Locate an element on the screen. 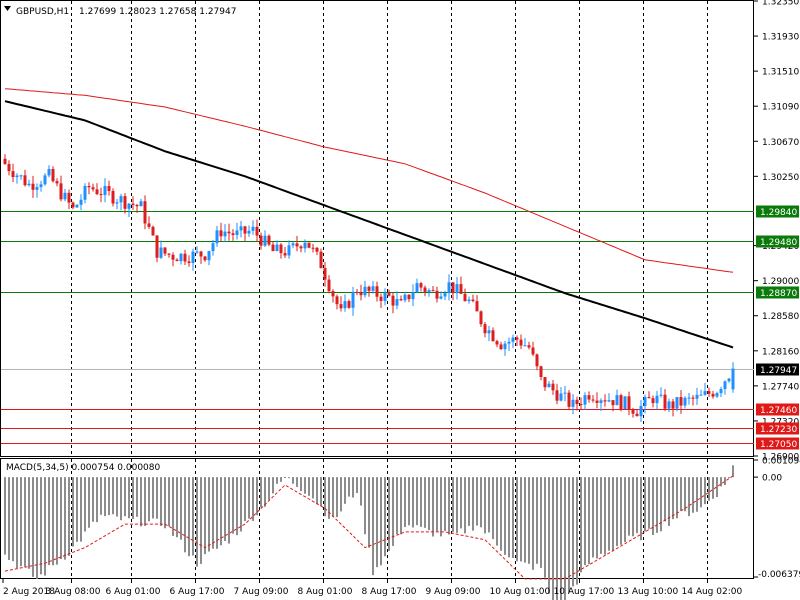  level-tag-label: 1.27230 is located at coordinates (778, 430).